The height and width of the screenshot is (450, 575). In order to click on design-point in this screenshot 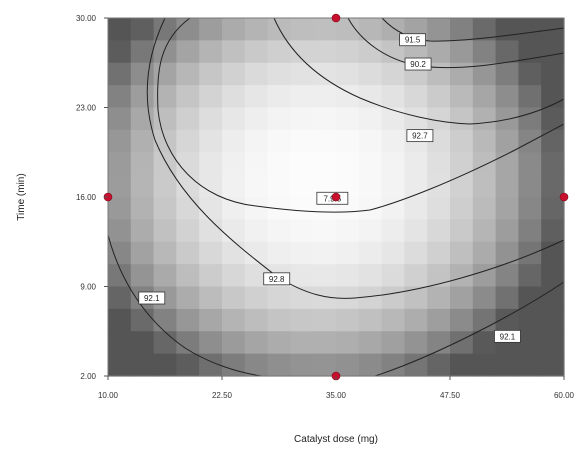, I will do `click(336, 197)`.